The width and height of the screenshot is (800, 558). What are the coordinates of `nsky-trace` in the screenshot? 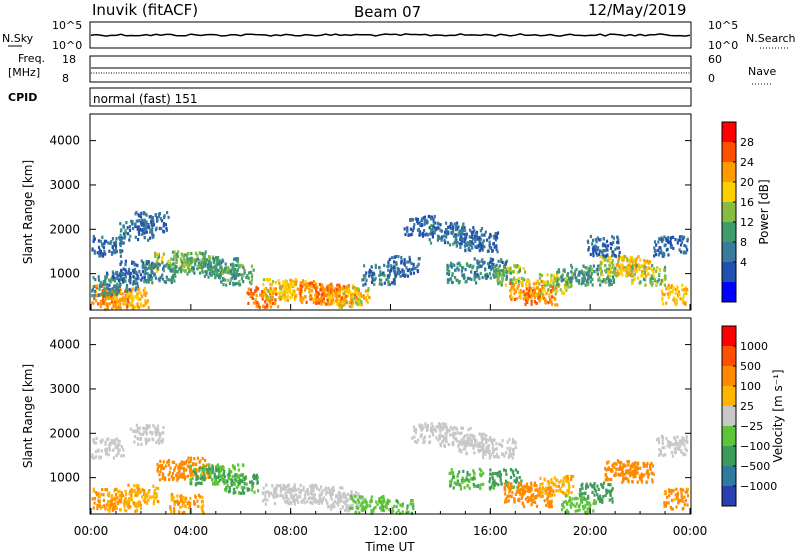 It's located at (390, 35).